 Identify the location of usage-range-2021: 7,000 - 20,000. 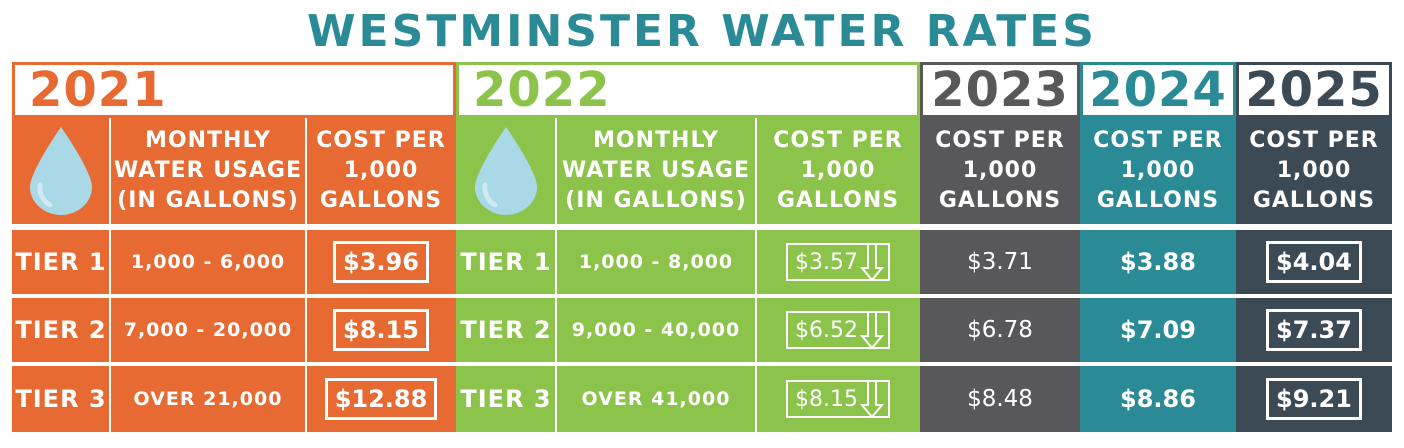
(208, 330).